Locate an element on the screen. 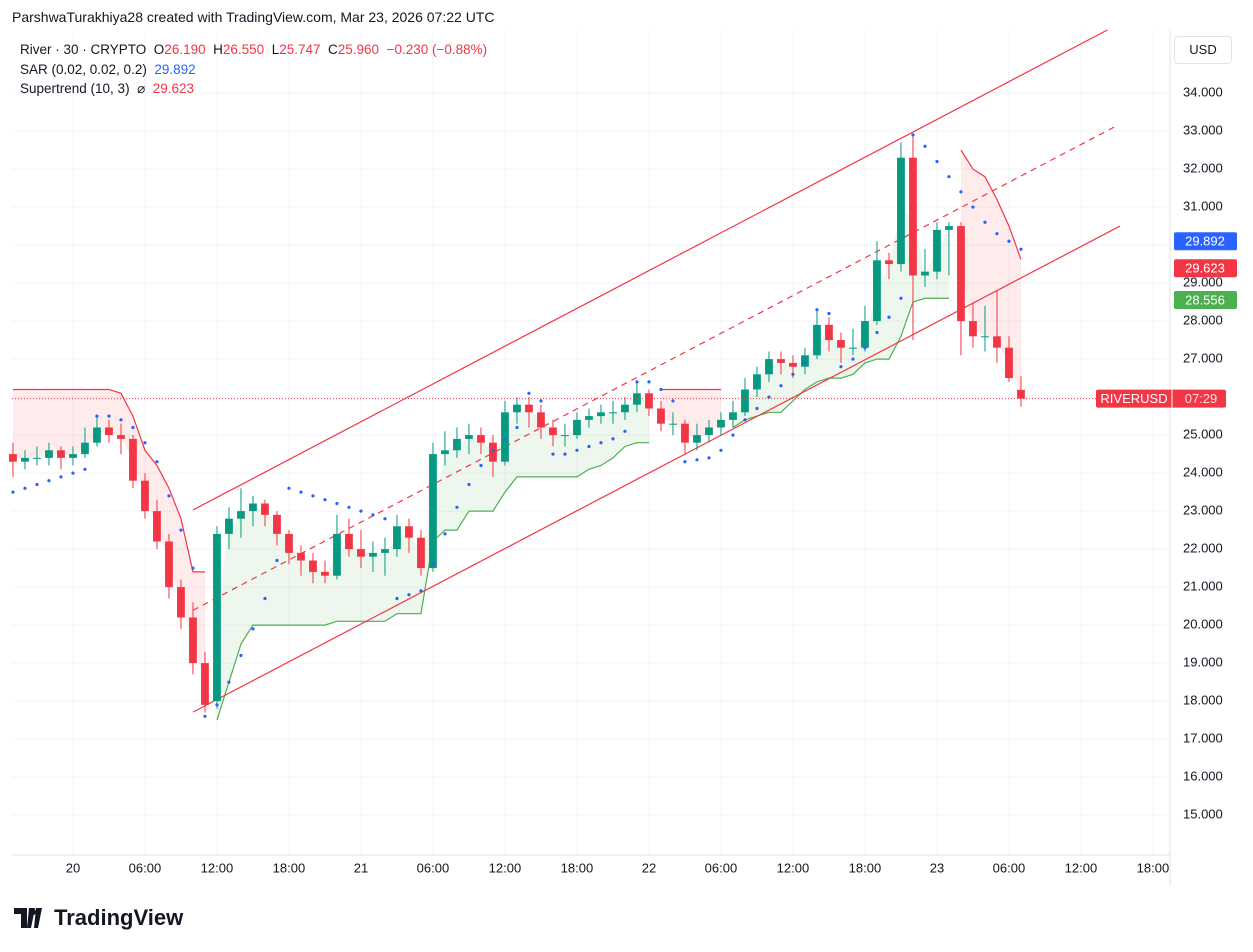 The width and height of the screenshot is (1253, 952). y-tick-label: 17.000 is located at coordinates (1203, 738).